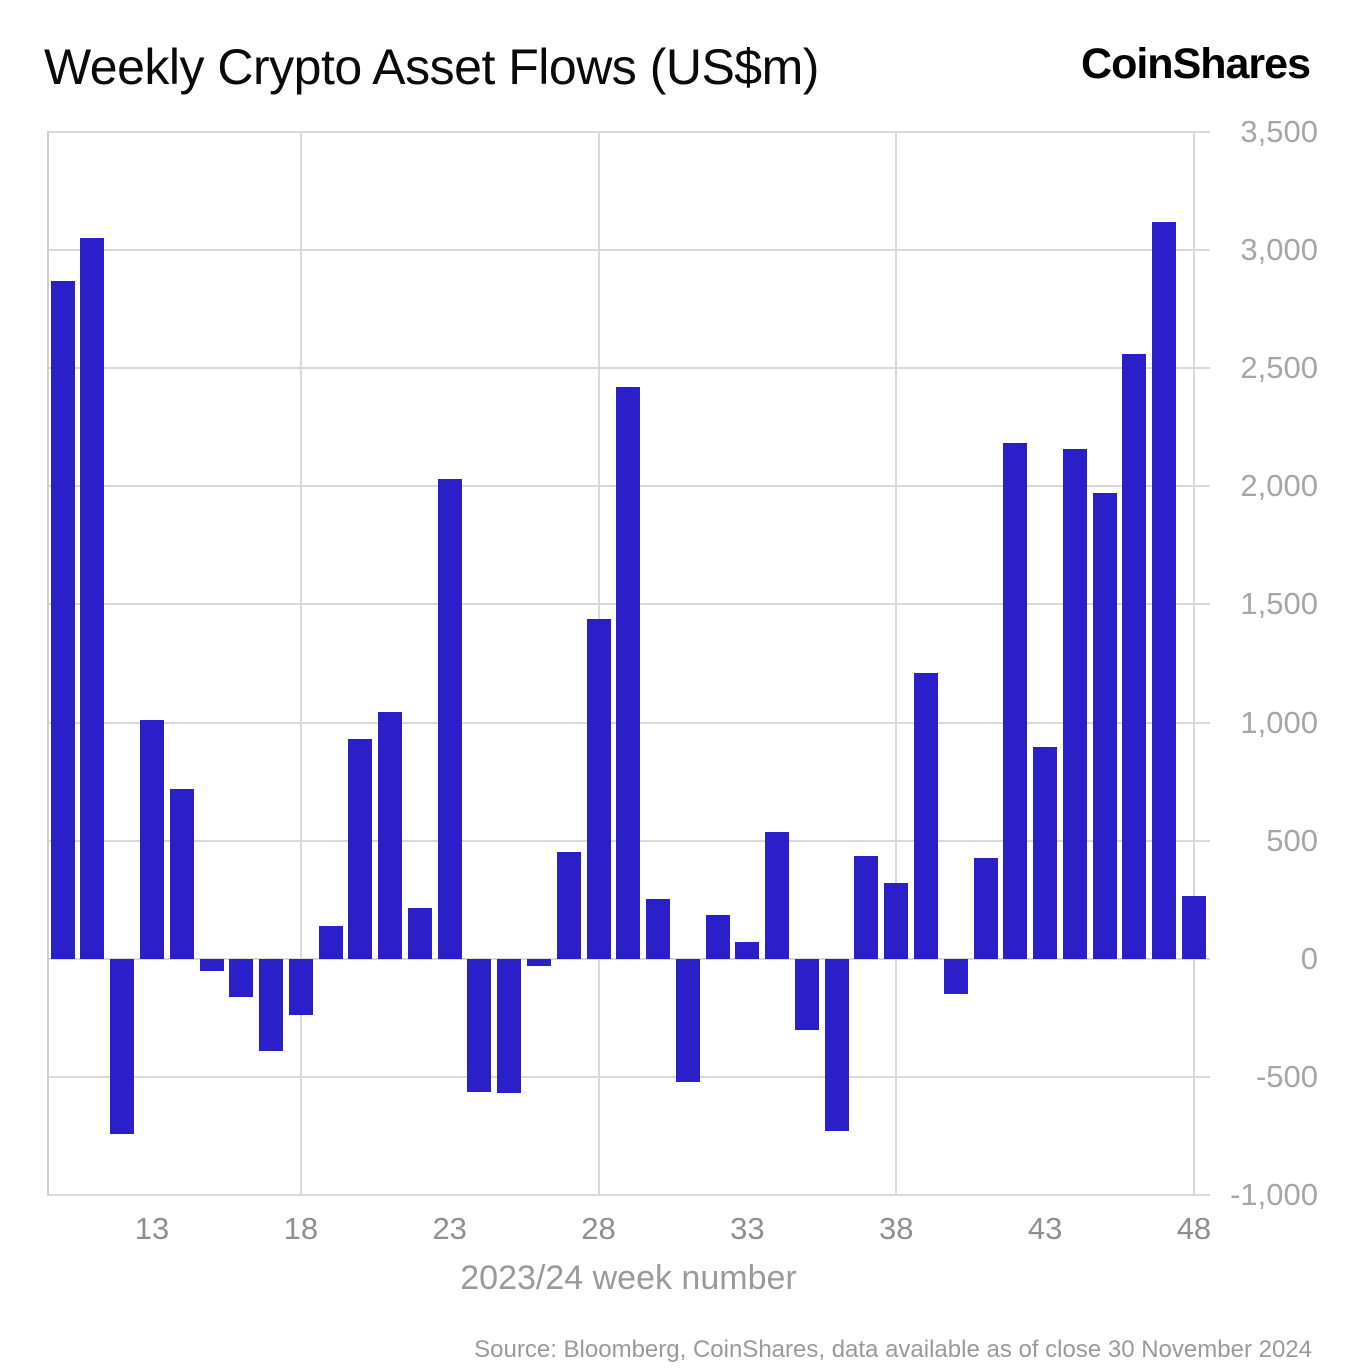  What do you see at coordinates (1274, 1194) in the screenshot?
I see `y-axis-tick-label: -1,000` at bounding box center [1274, 1194].